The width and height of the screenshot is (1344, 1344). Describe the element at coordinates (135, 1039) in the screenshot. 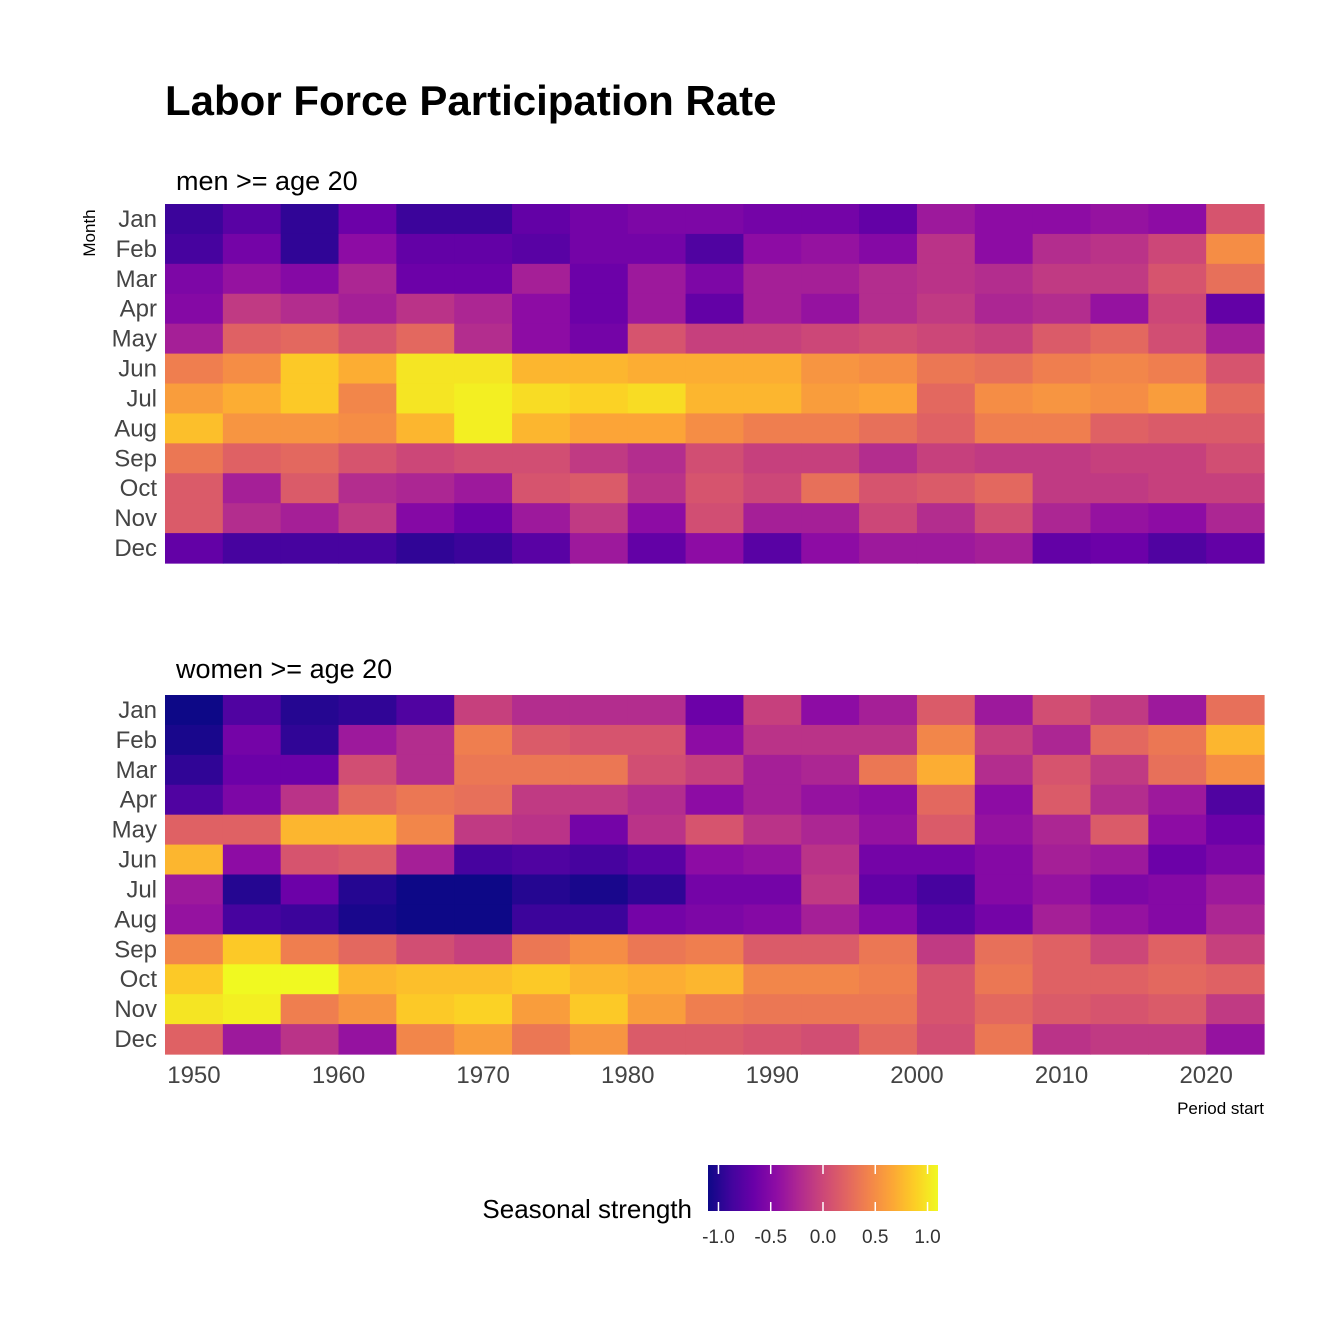

I see `y-tick-label: Dec` at that location.